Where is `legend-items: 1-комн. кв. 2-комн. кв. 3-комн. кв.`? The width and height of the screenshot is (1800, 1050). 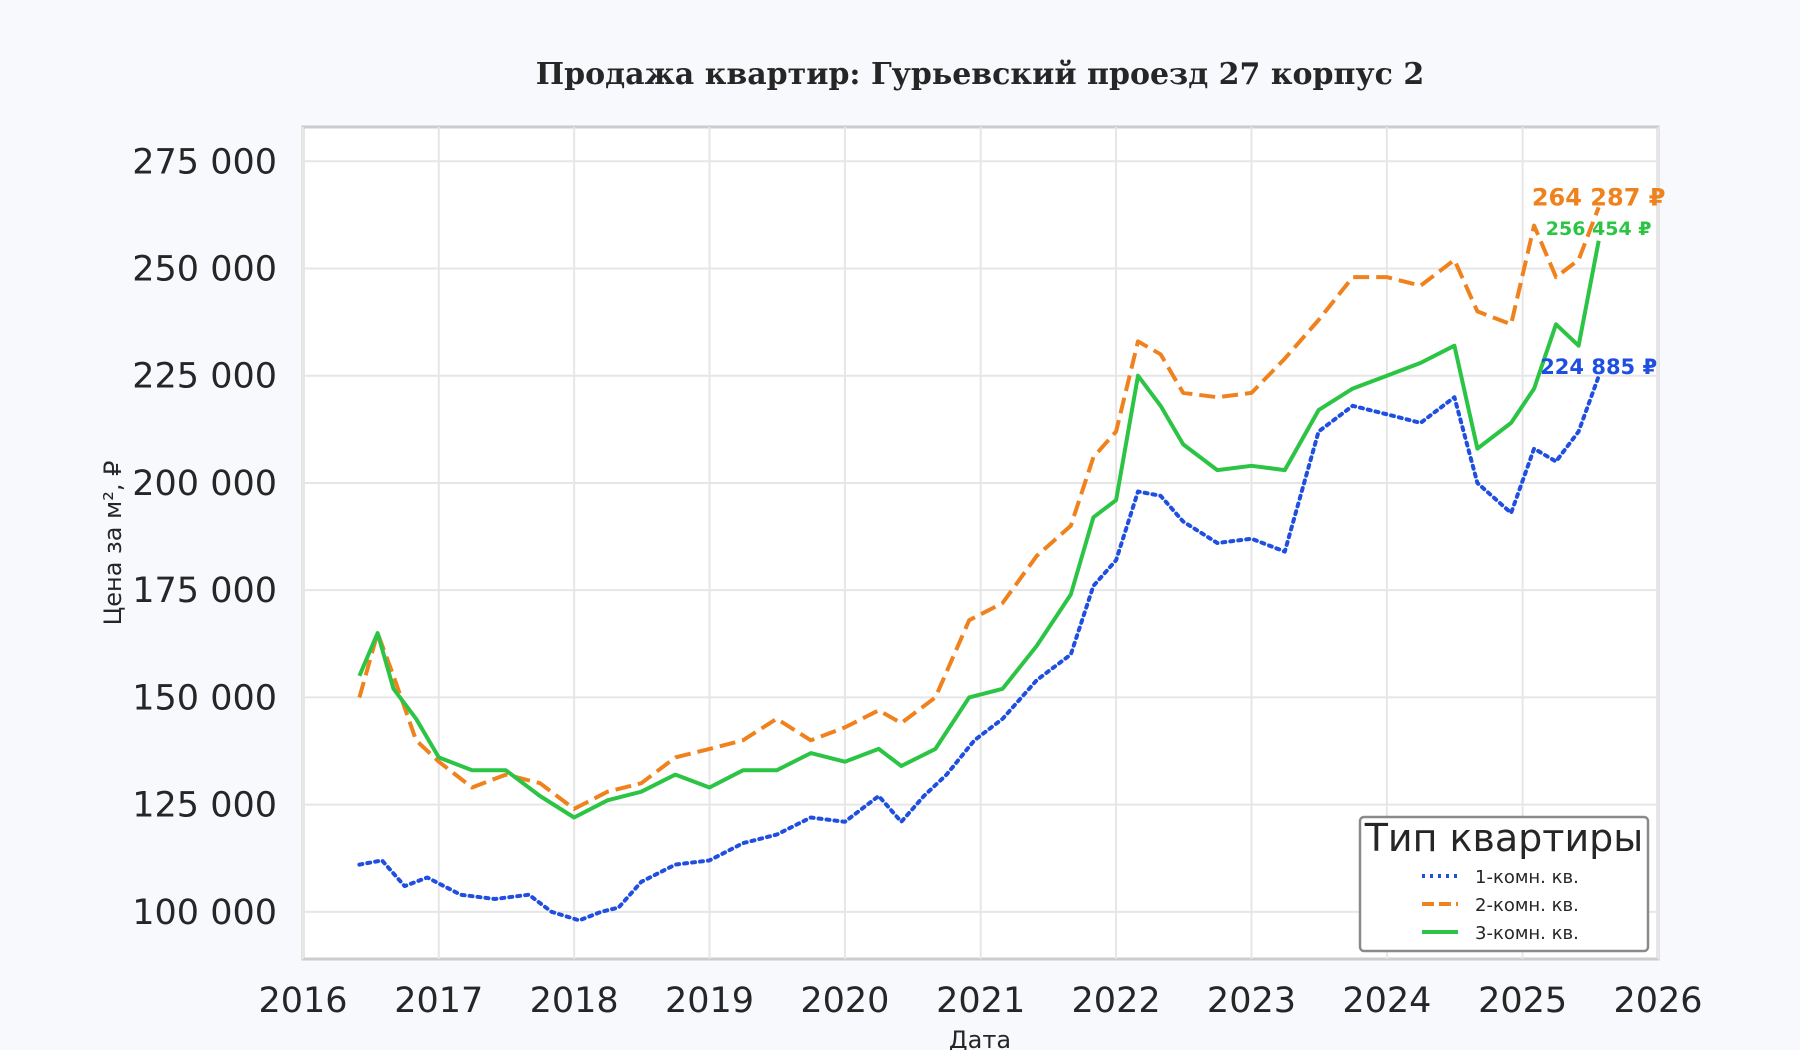 legend-items: 1-комн. кв. 2-комн. кв. 3-комн. кв. is located at coordinates (1500, 905).